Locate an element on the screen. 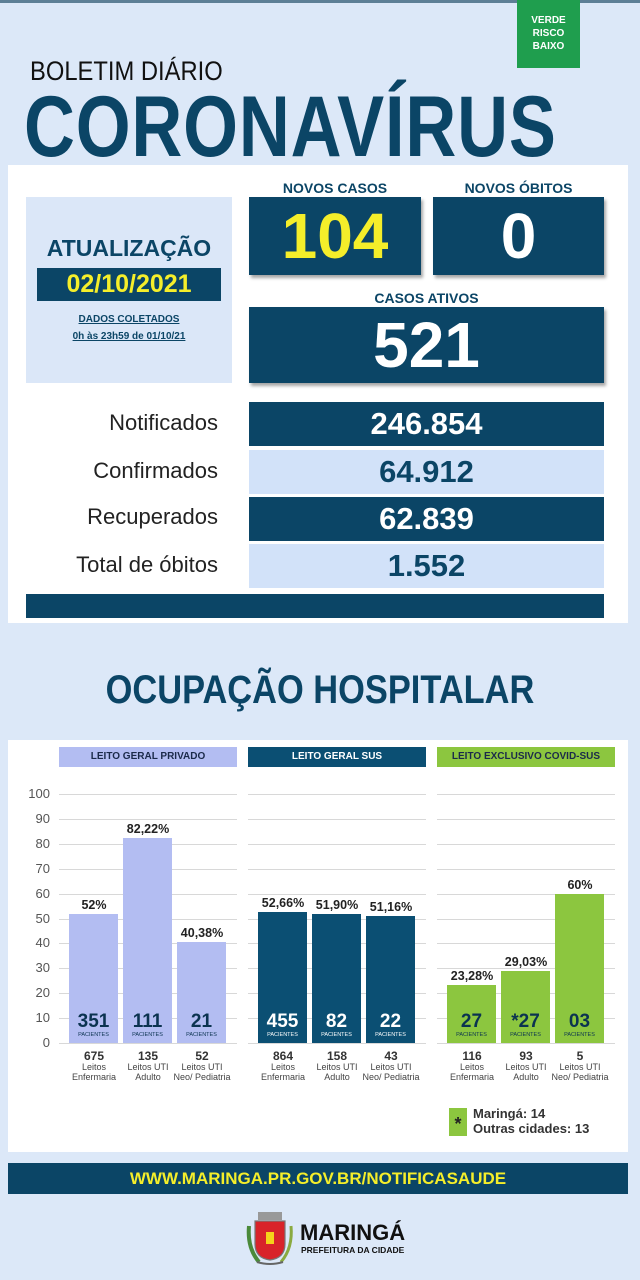  new-deaths-label: NOVOS ÓBITOS is located at coordinates (518, 188).